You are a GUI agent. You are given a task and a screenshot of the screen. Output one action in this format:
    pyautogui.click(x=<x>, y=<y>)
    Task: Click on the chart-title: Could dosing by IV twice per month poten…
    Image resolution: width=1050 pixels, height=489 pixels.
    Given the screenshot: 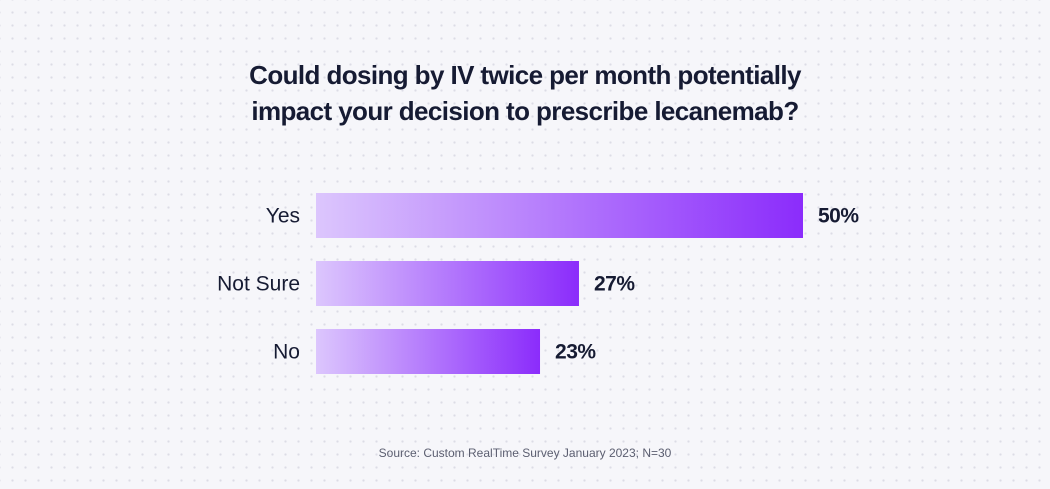 What is the action you would take?
    pyautogui.click(x=525, y=93)
    